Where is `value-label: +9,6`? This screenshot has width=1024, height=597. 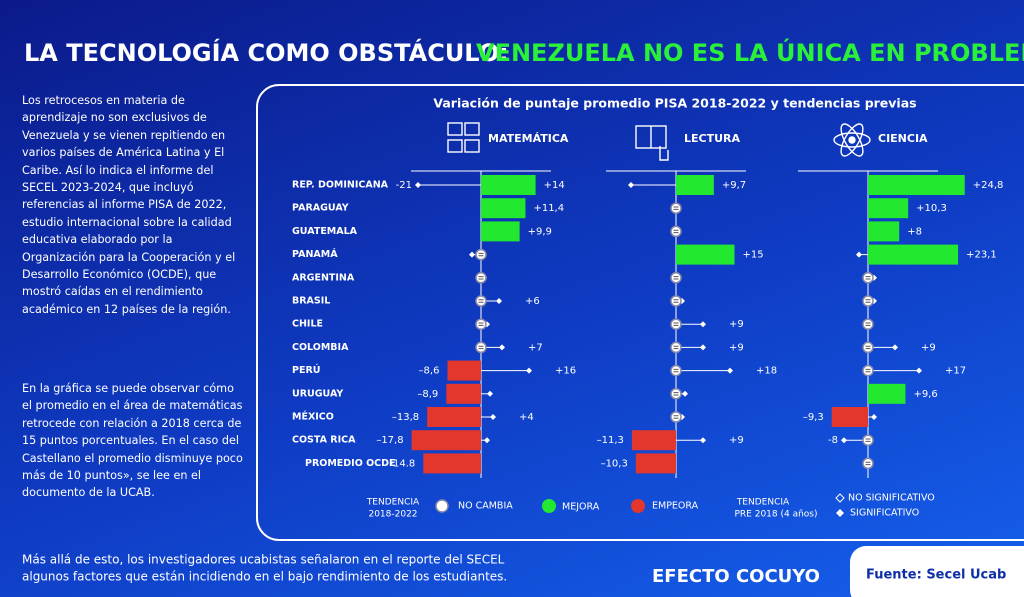
value-label: +9,6 is located at coordinates (925, 394).